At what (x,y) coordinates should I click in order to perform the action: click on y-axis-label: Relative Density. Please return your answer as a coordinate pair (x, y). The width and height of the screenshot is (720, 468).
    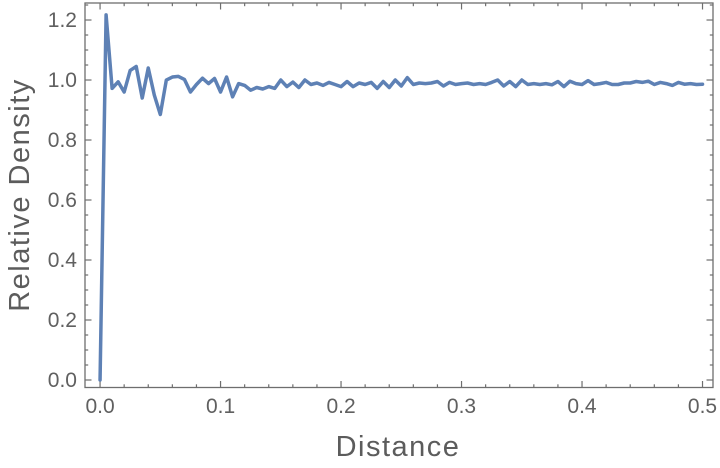
    Looking at the image, I should click on (20, 195).